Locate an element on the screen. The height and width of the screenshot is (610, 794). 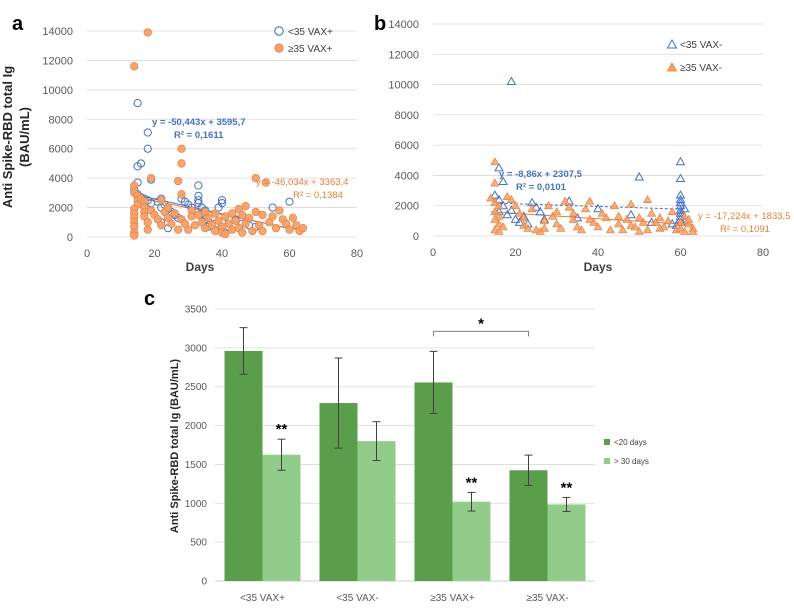
category-label: ≥35 VAX+ is located at coordinates (452, 598).